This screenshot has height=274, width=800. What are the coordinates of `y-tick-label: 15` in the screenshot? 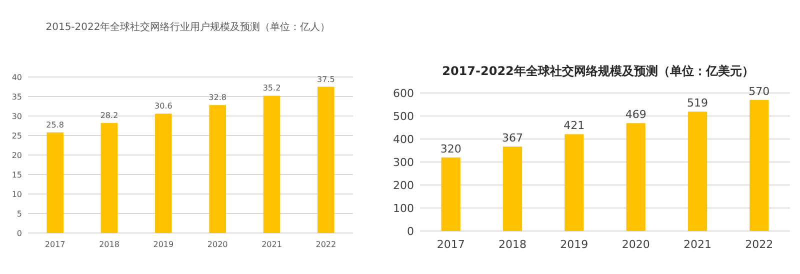 It's located at (17, 175).